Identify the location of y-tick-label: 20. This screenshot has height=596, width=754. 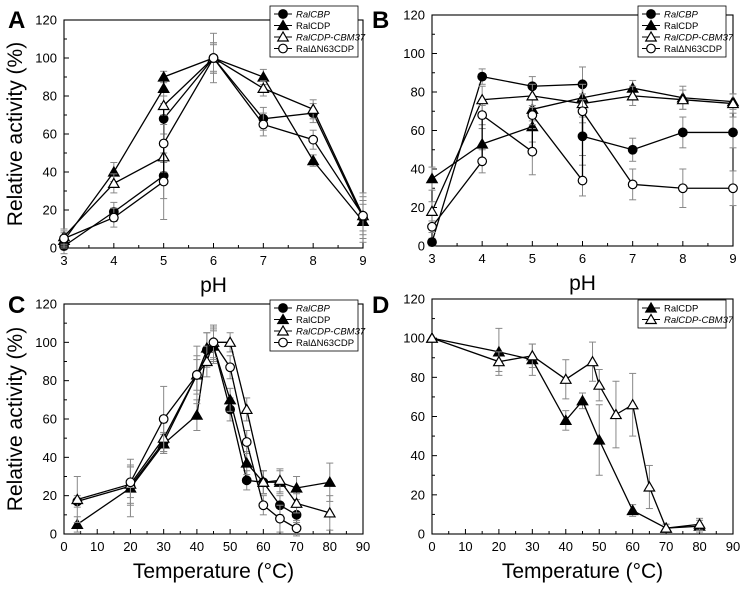
(50, 210).